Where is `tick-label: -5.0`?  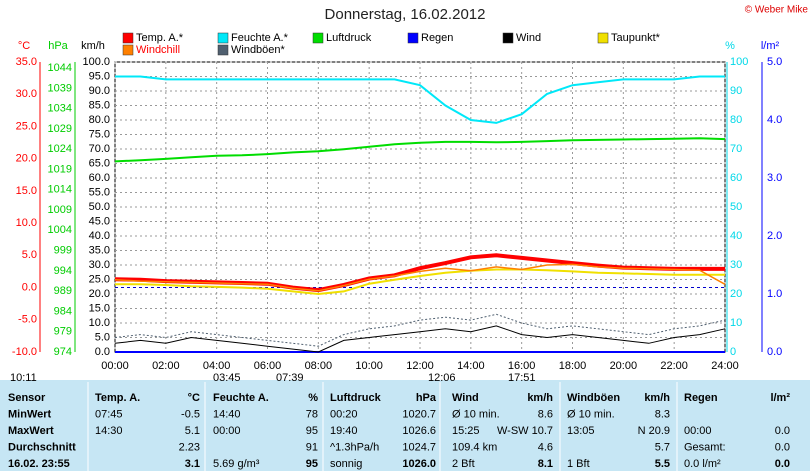 tick-label: -5.0 is located at coordinates (27, 320).